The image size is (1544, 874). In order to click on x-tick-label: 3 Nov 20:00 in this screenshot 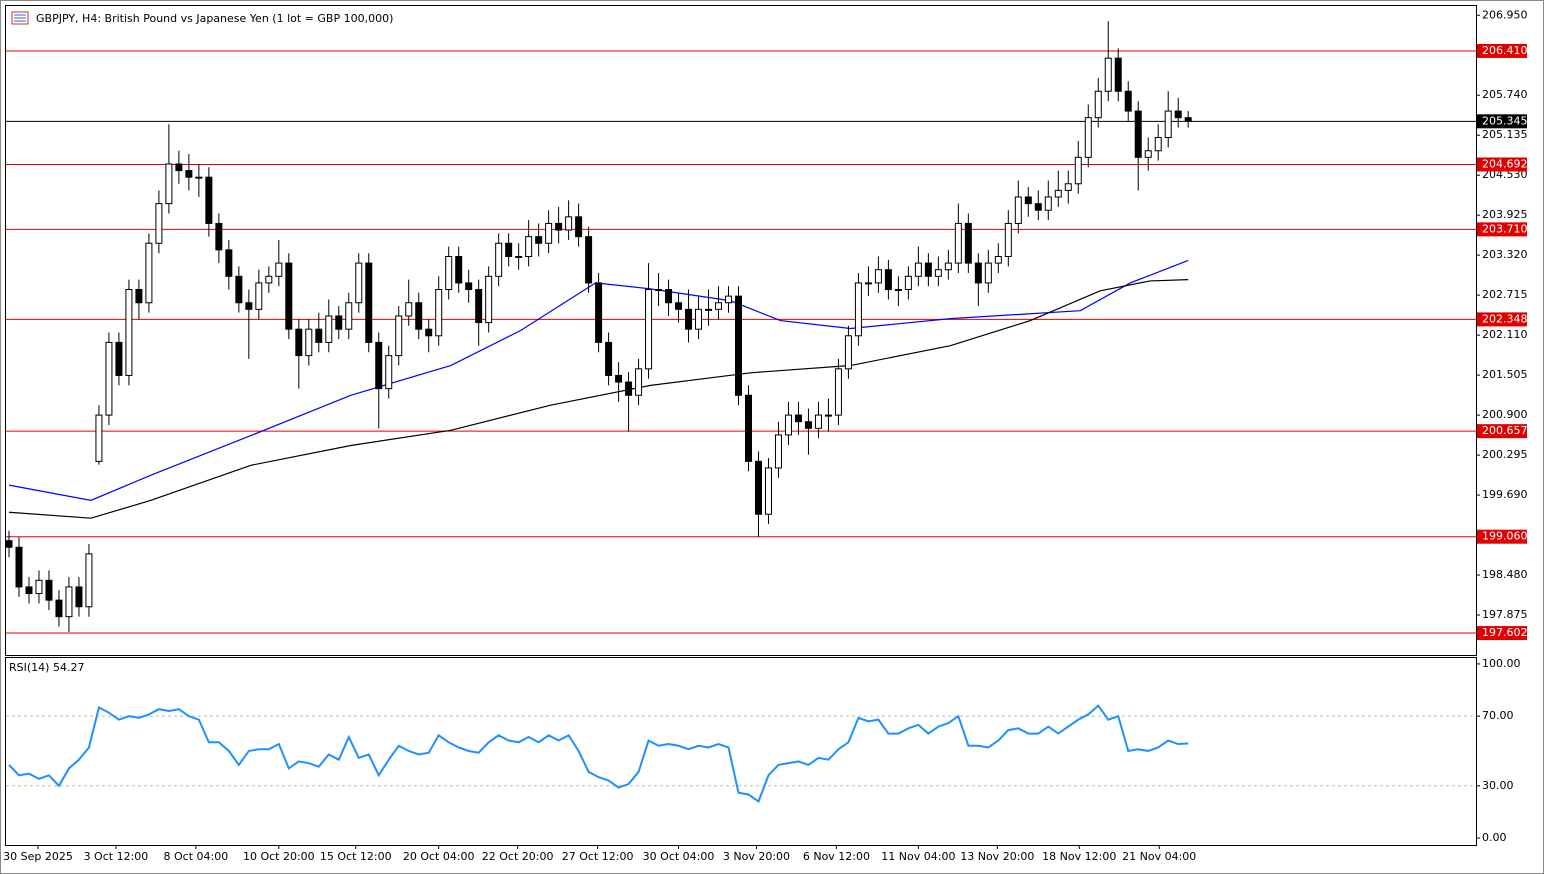, I will do `click(756, 856)`.